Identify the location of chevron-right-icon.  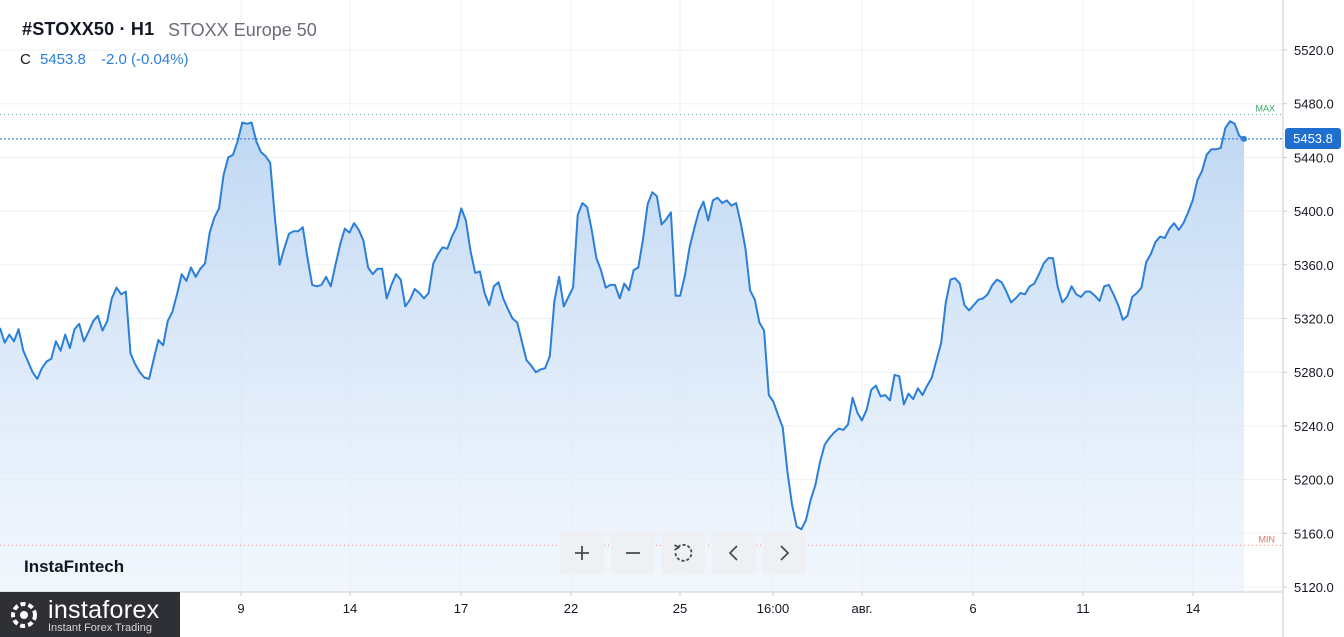
(785, 553).